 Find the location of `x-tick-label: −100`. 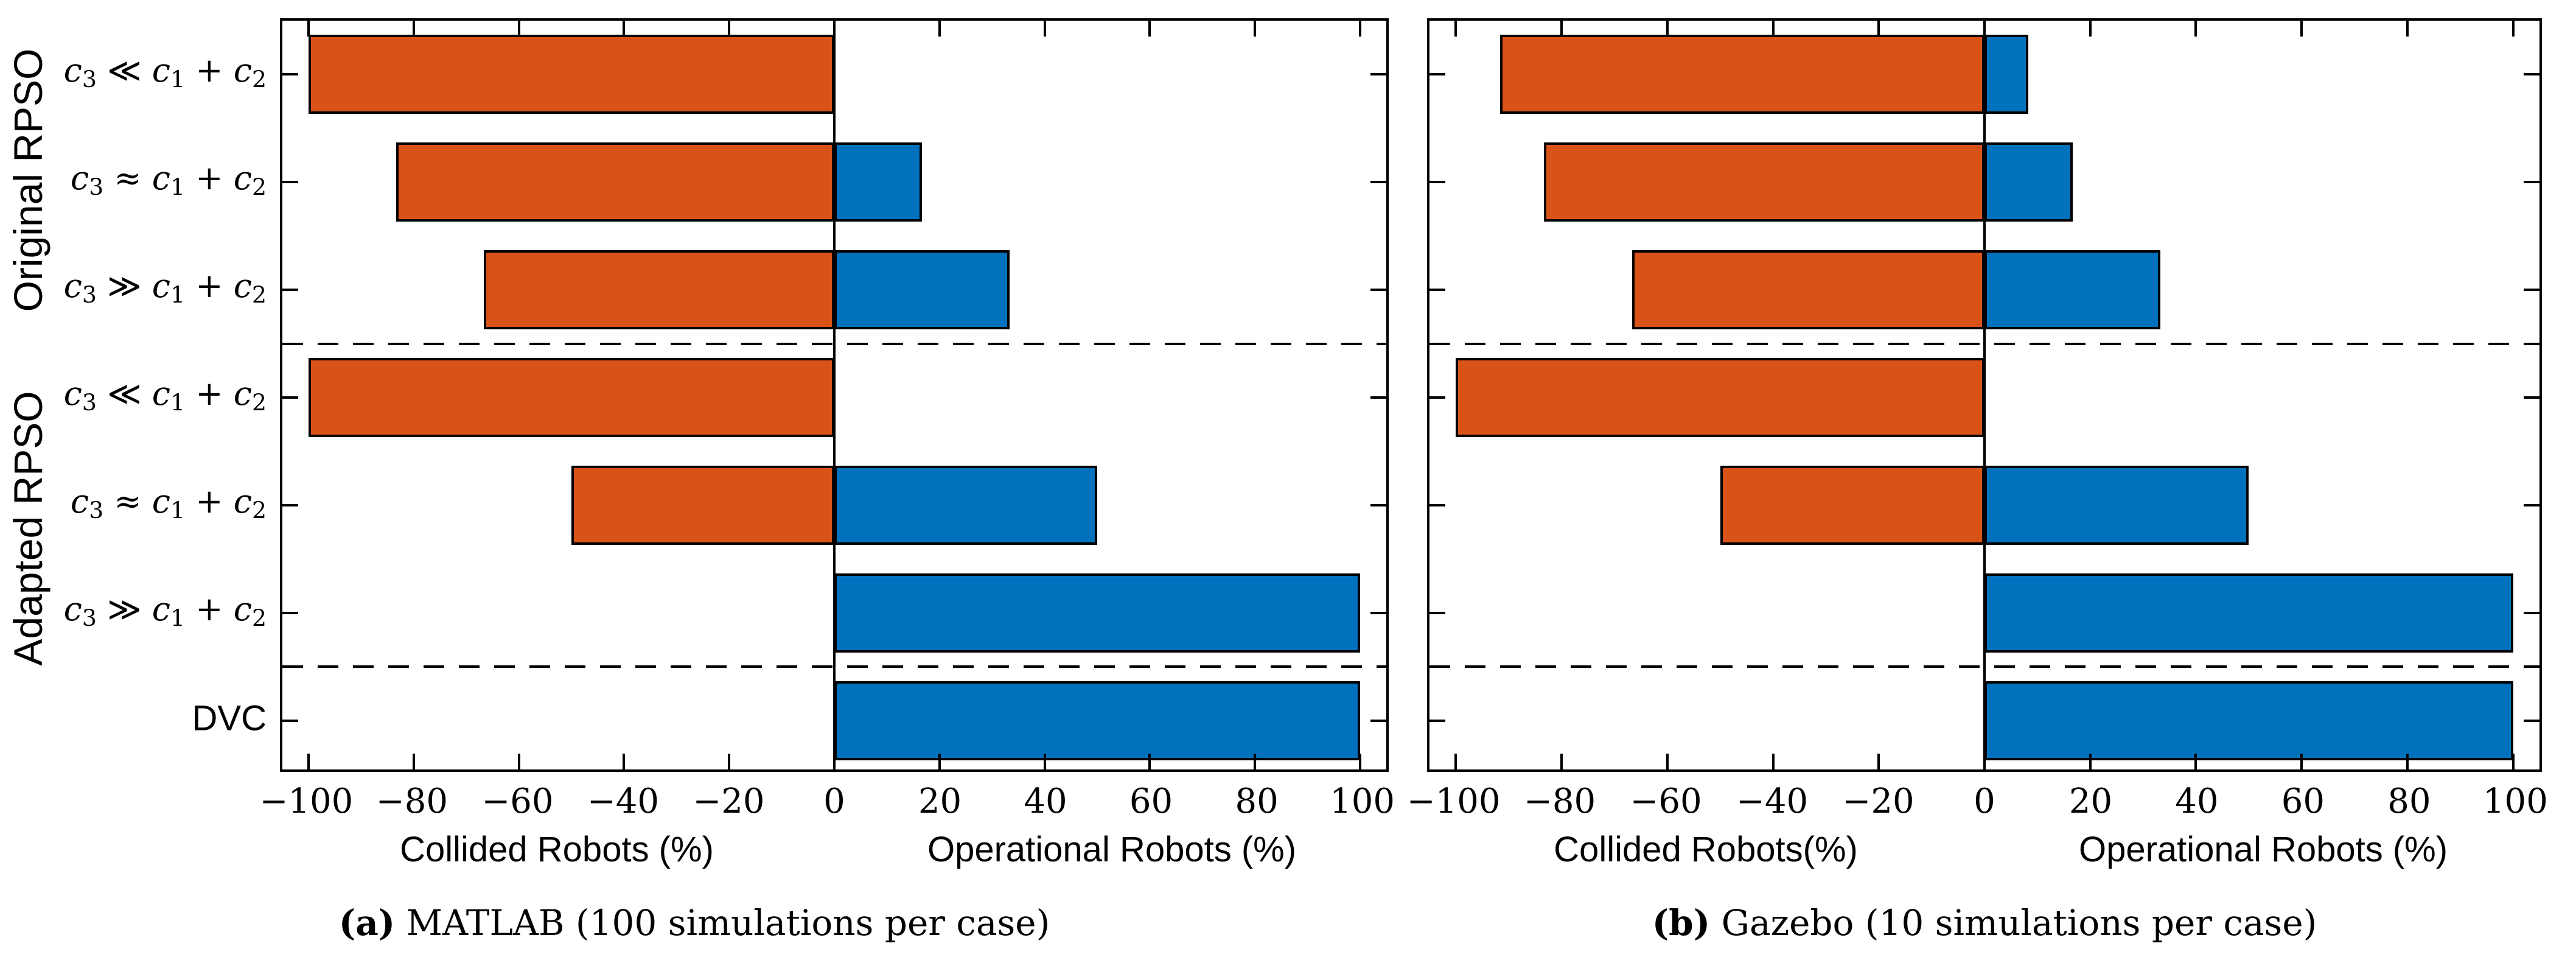

x-tick-label: −100 is located at coordinates (1453, 801).